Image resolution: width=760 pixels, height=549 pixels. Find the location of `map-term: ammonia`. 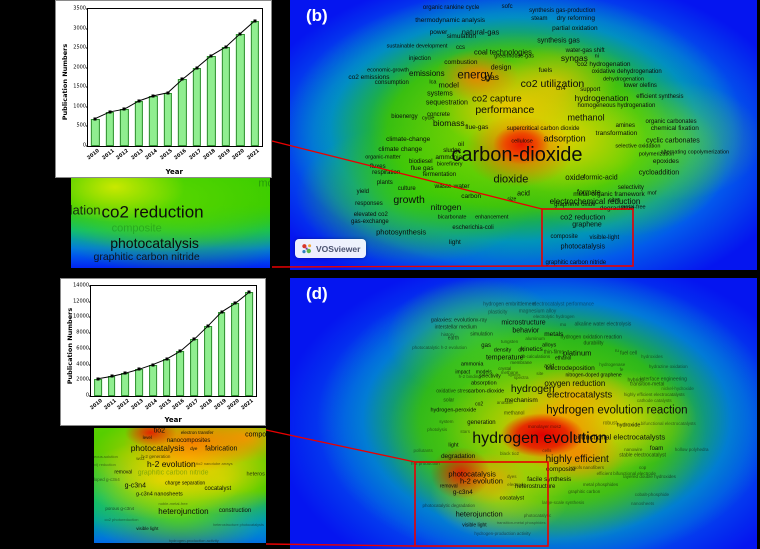

map-term: ammonia is located at coordinates (472, 363).